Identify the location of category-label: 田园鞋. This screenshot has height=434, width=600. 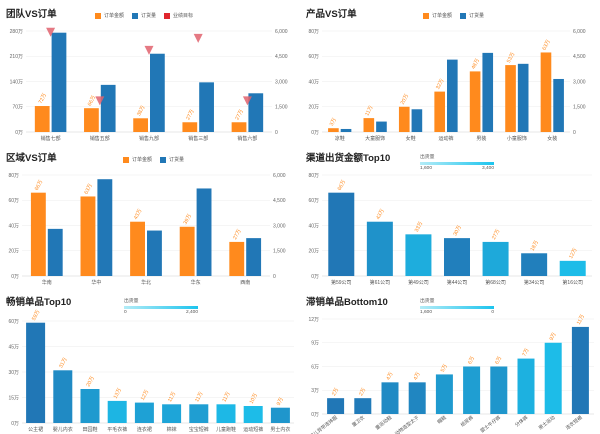
(89, 429).